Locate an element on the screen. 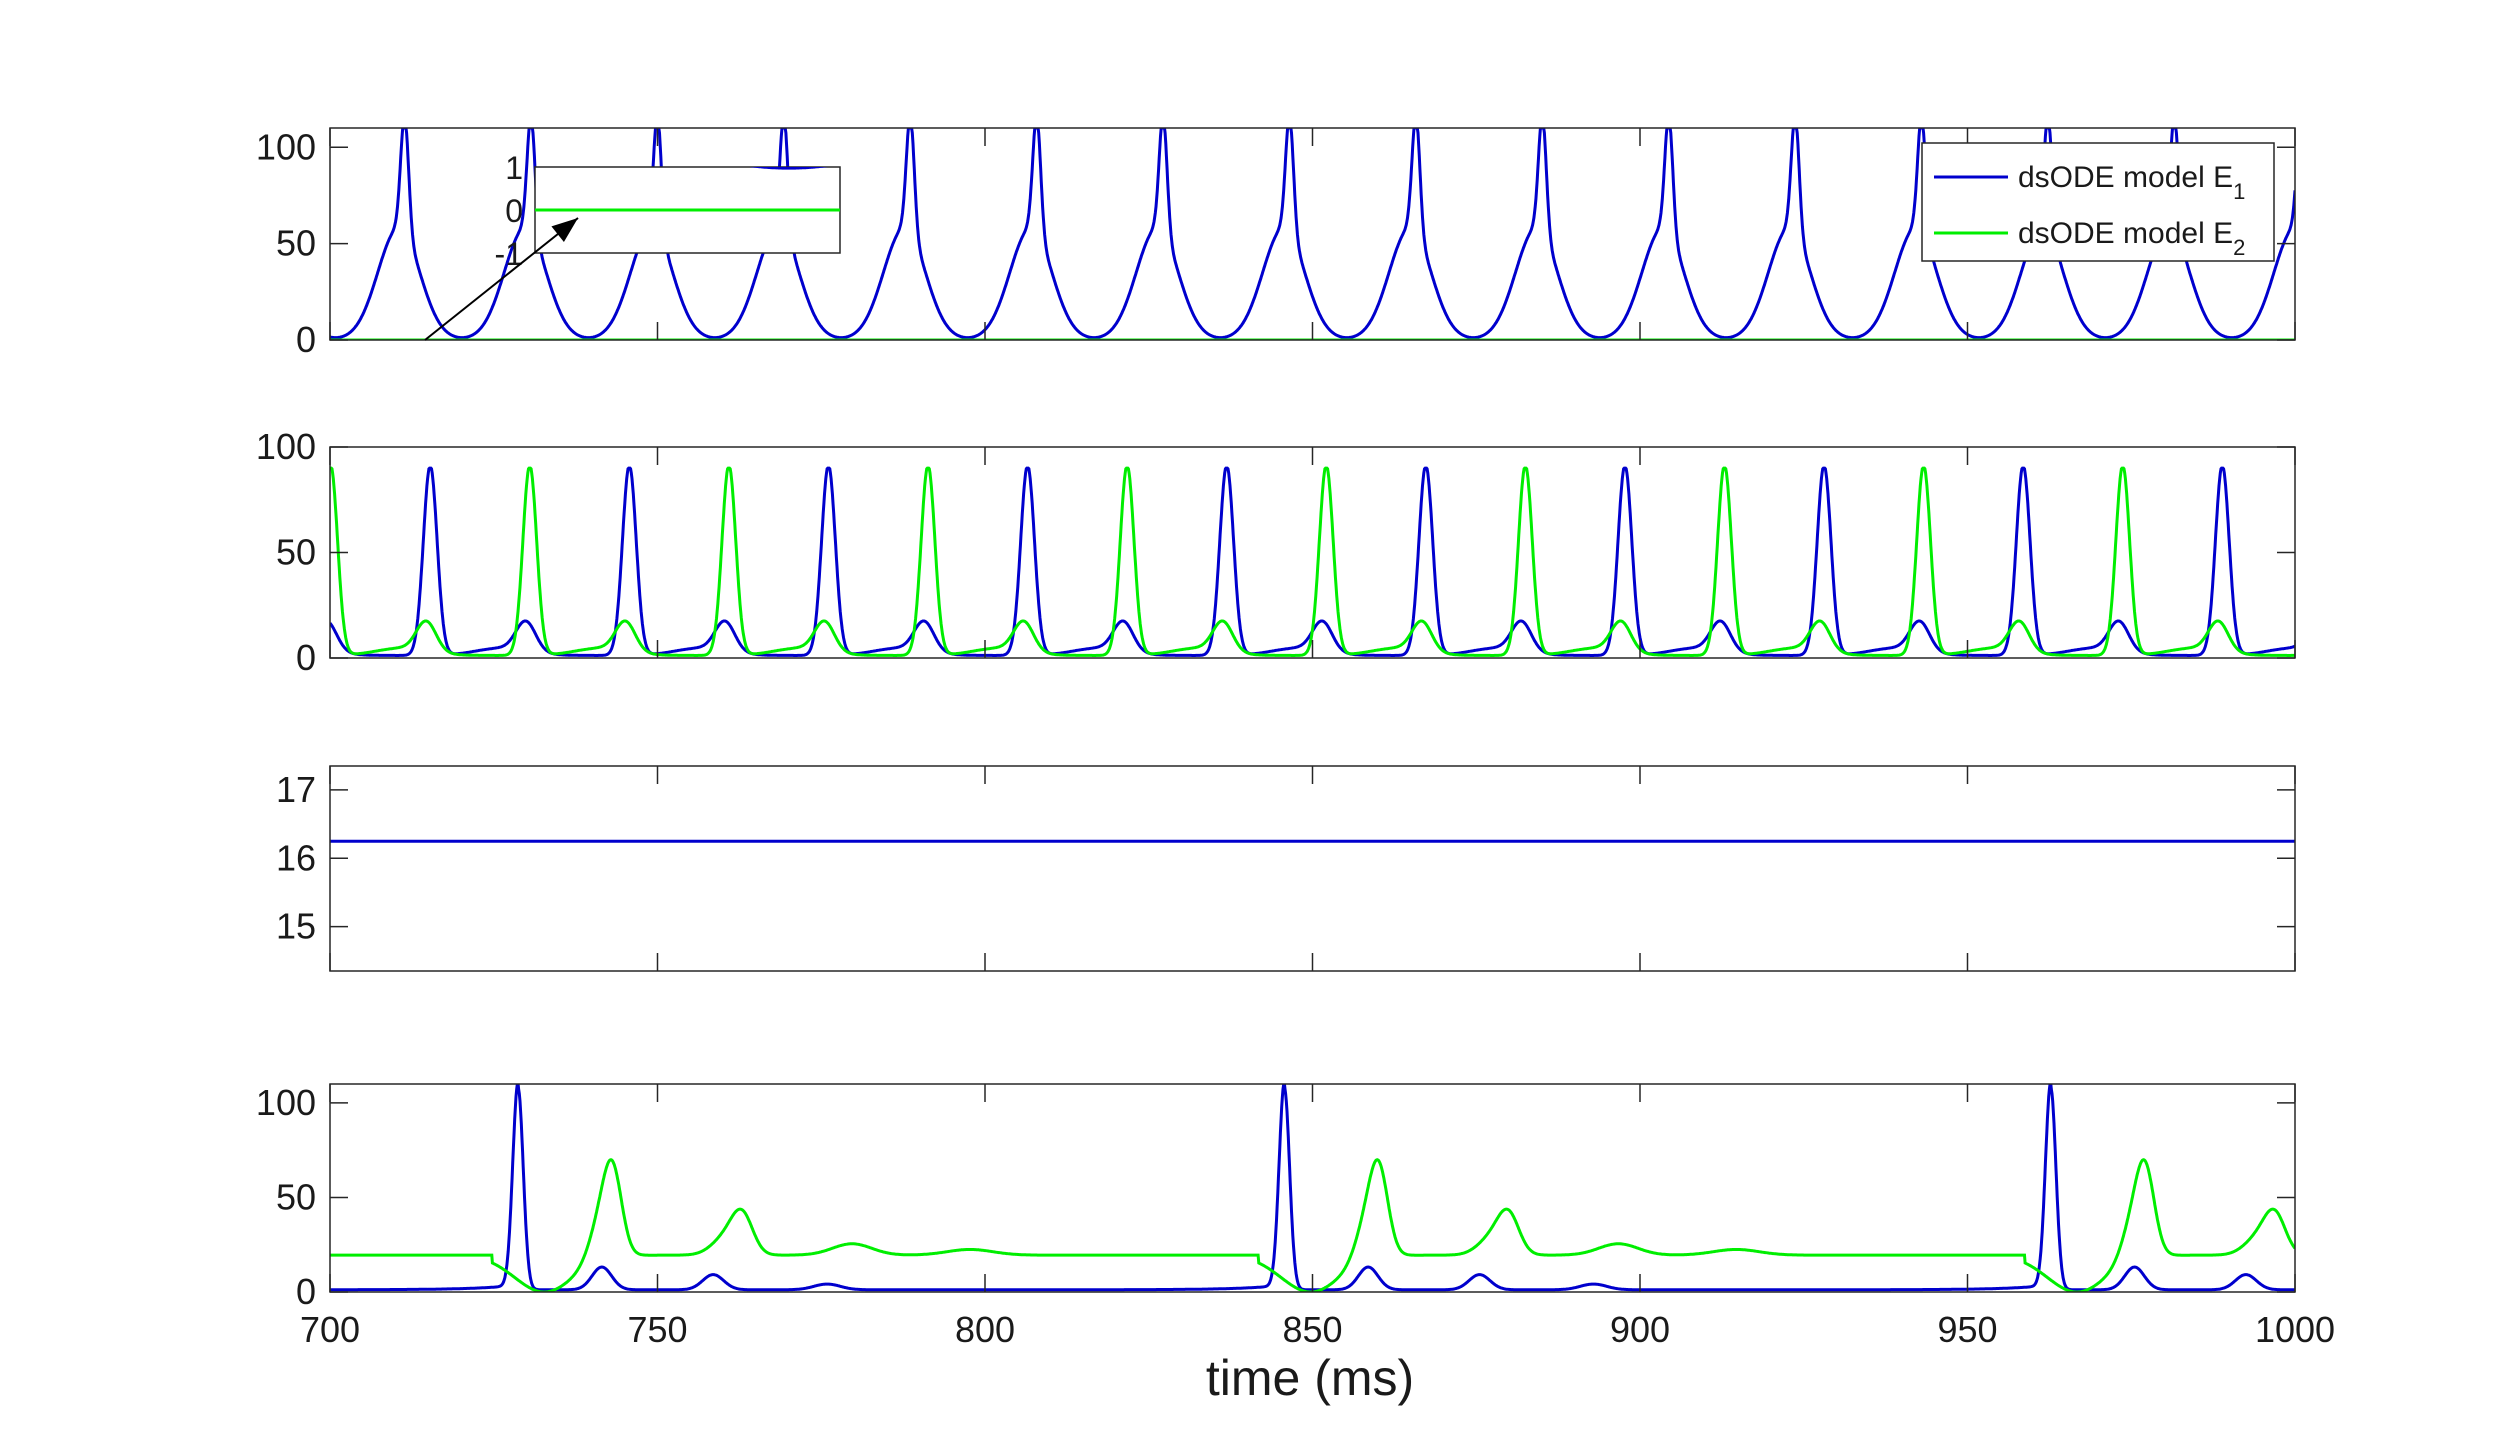  panel-2: 0 50 100 is located at coordinates (1276, 552).